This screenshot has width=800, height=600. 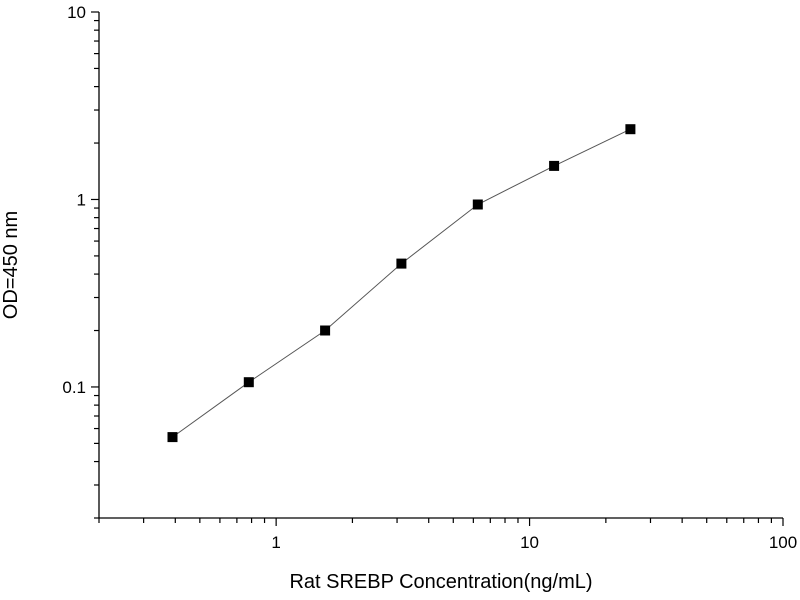 I want to click on y-axis-title: OD=450 nm, so click(x=11, y=265).